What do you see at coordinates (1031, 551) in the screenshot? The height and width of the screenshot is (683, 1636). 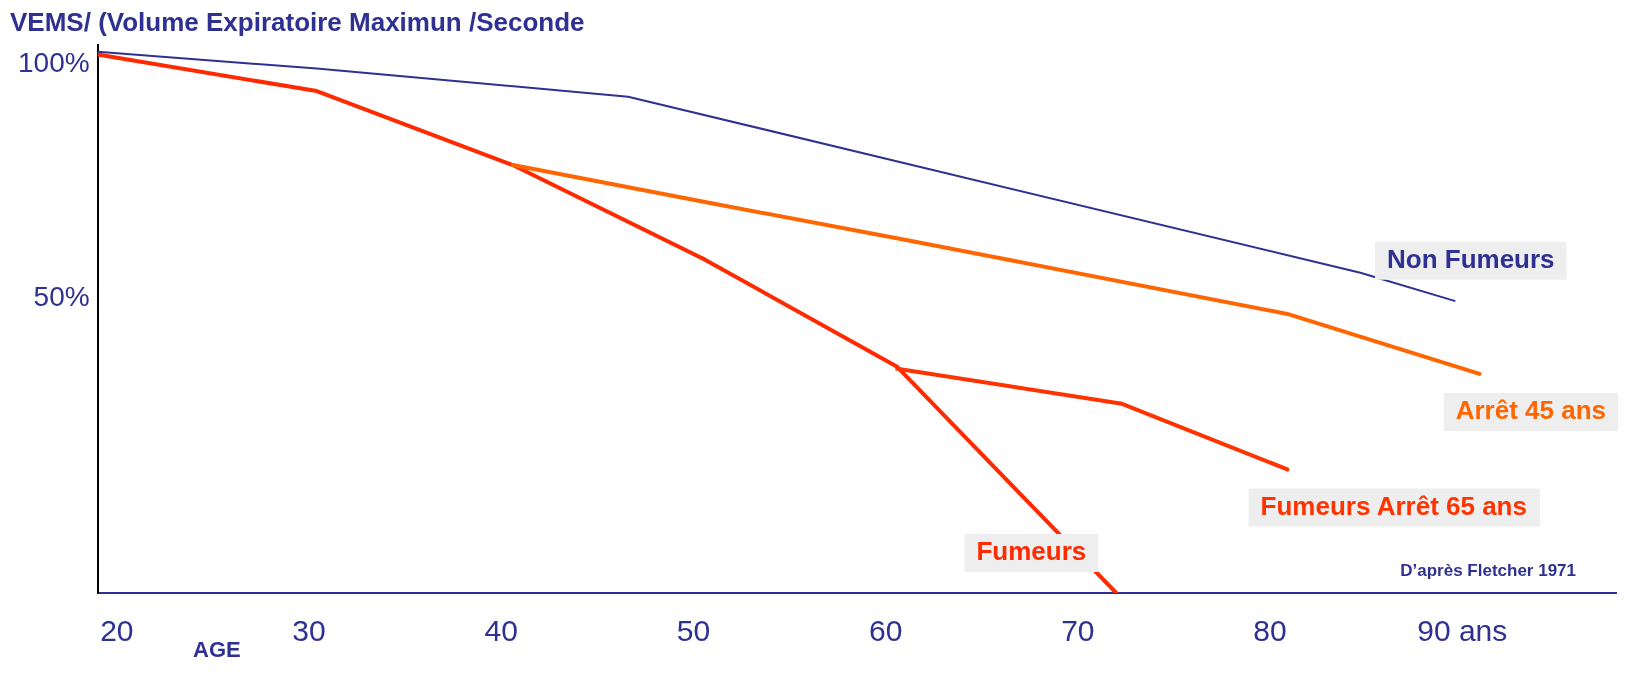 I see `series-label: Fumeurs` at bounding box center [1031, 551].